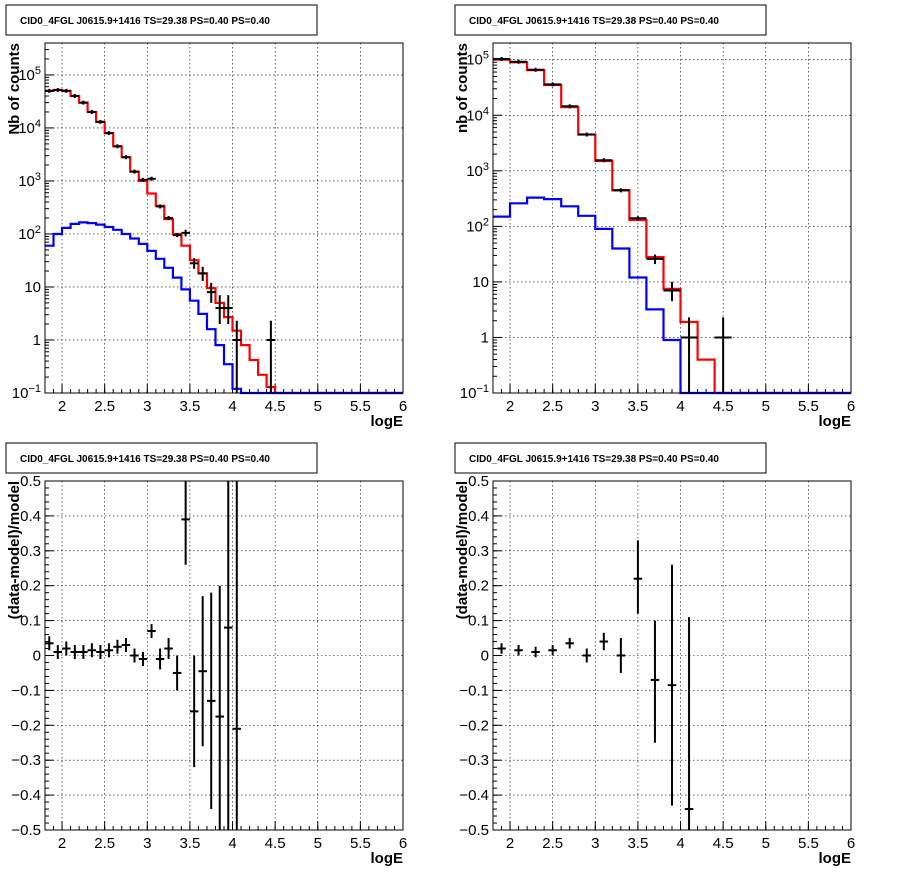 The height and width of the screenshot is (875, 898). Describe the element at coordinates (485, 337) in the screenshot. I see `y-tick-label: 1` at that location.